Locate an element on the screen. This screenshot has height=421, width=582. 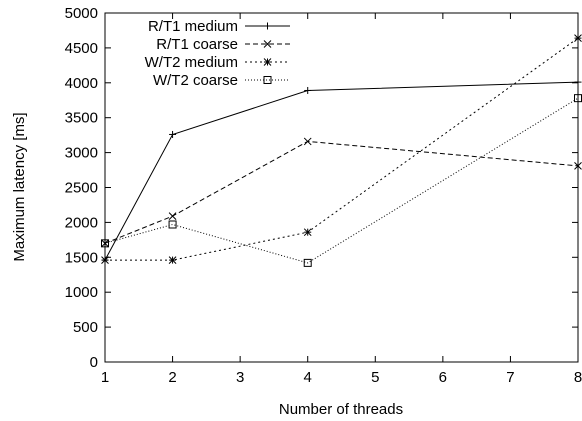
y-tick-label: 0 is located at coordinates (94, 362).